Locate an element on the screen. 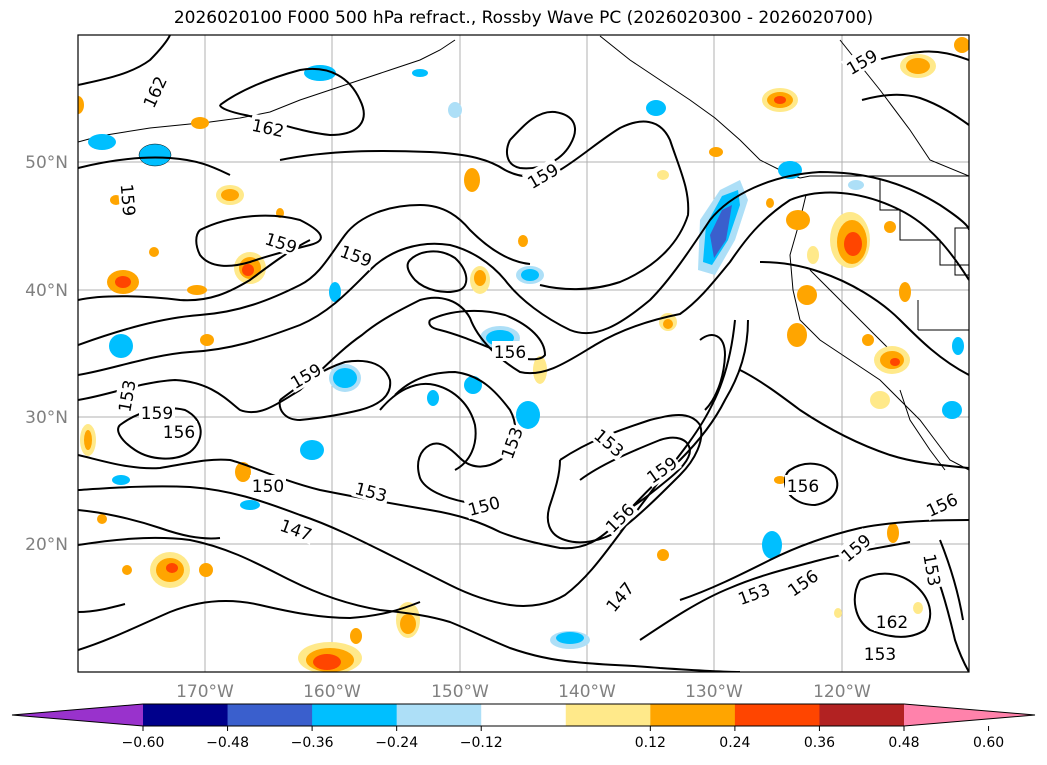 The width and height of the screenshot is (1047, 765). lat-label: 30°N is located at coordinates (46, 418).